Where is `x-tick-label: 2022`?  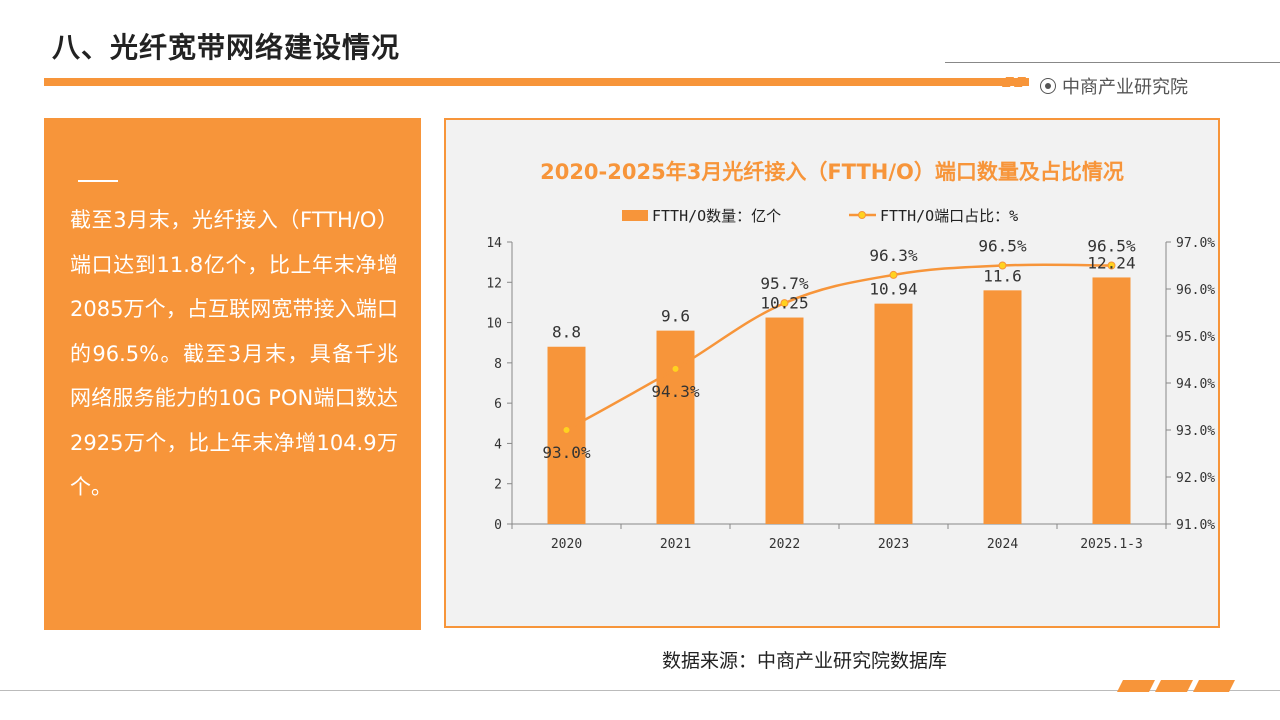
x-tick-label: 2022 is located at coordinates (784, 544).